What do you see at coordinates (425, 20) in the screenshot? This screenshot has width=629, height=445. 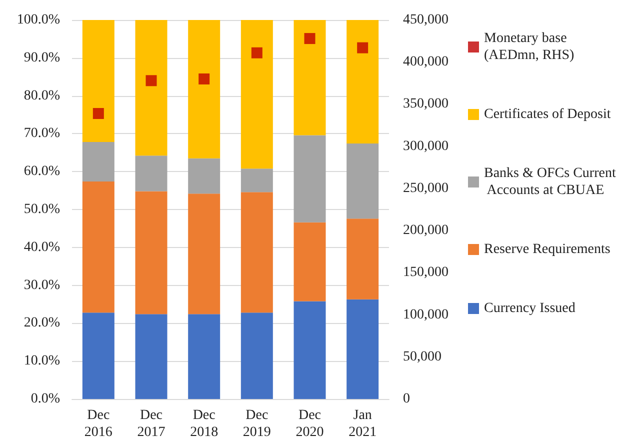 I see `y2-tick-label: 450,000` at bounding box center [425, 20].